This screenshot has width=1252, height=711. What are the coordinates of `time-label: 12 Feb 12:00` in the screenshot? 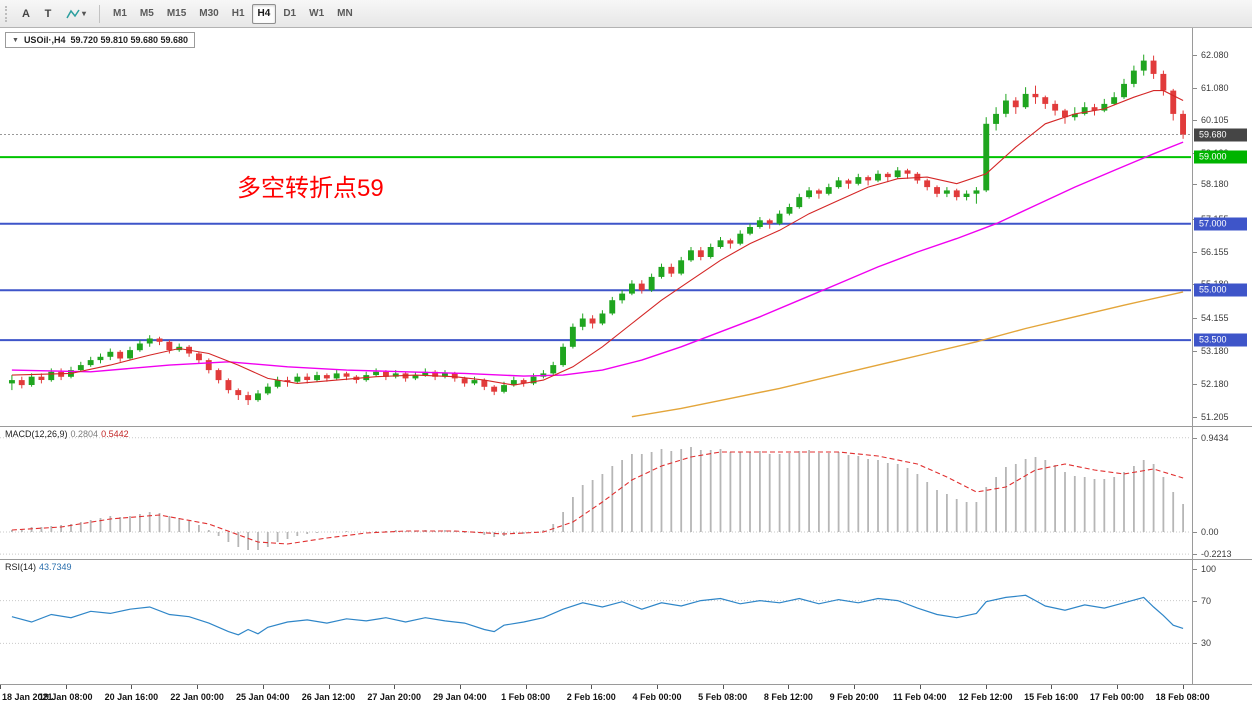 It's located at (985, 697).